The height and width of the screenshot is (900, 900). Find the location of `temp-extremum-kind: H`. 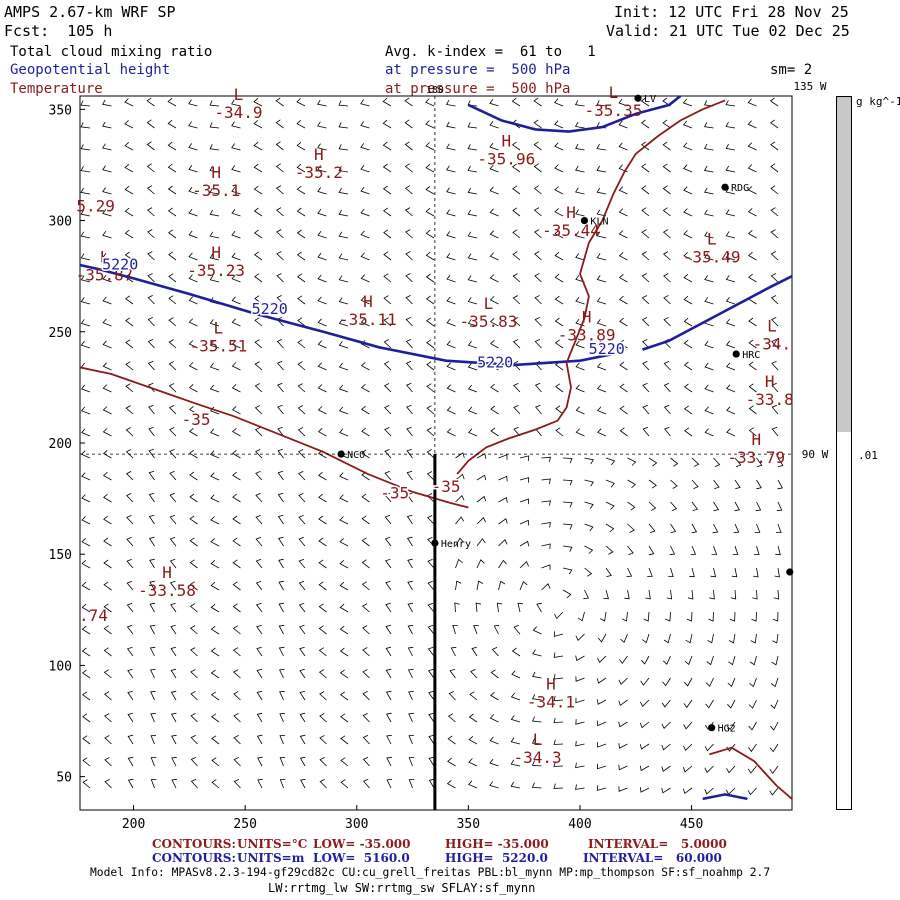

temp-extremum-kind: H is located at coordinates (167, 572).